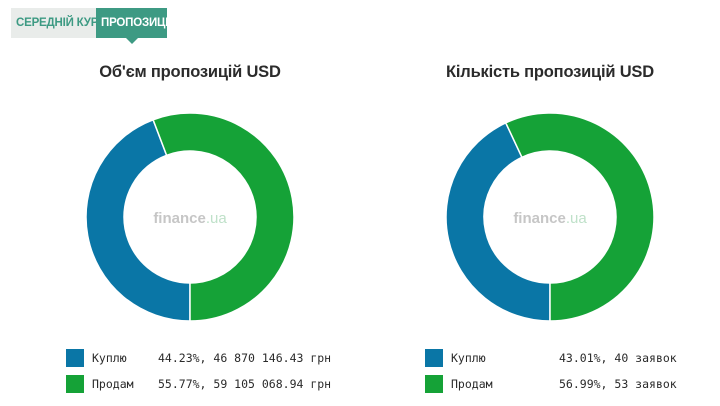  I want to click on chart-title-count: Кількість пропозицій USD, so click(550, 72).